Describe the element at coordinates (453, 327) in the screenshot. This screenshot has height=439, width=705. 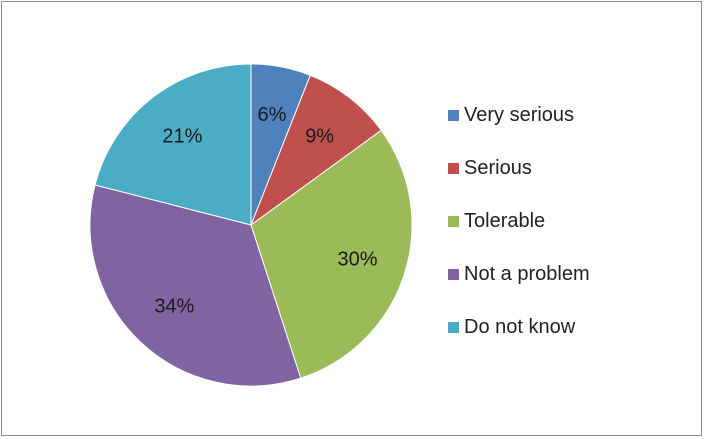
I see `legend-swatch-do-not-know` at that location.